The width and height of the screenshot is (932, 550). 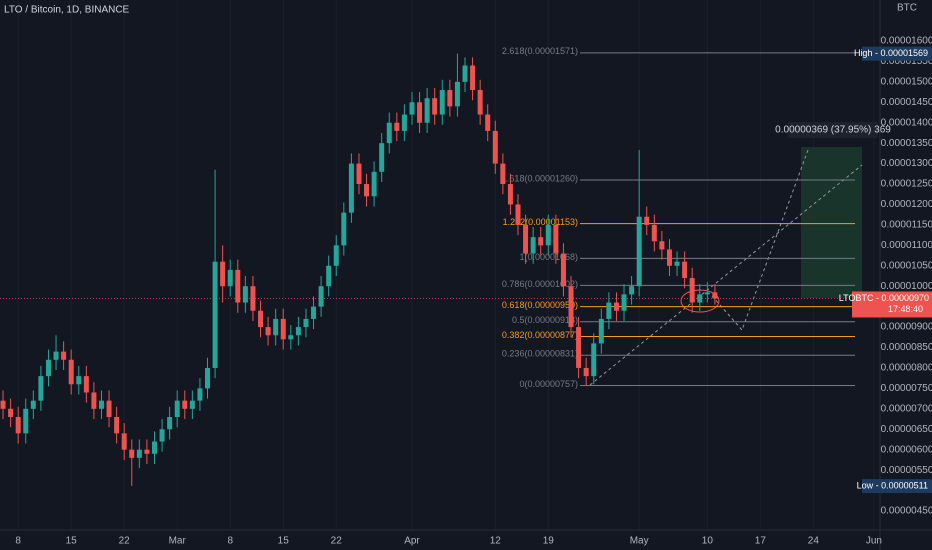 I want to click on fib-label: 0.786(0.00001002), so click(x=540, y=284).